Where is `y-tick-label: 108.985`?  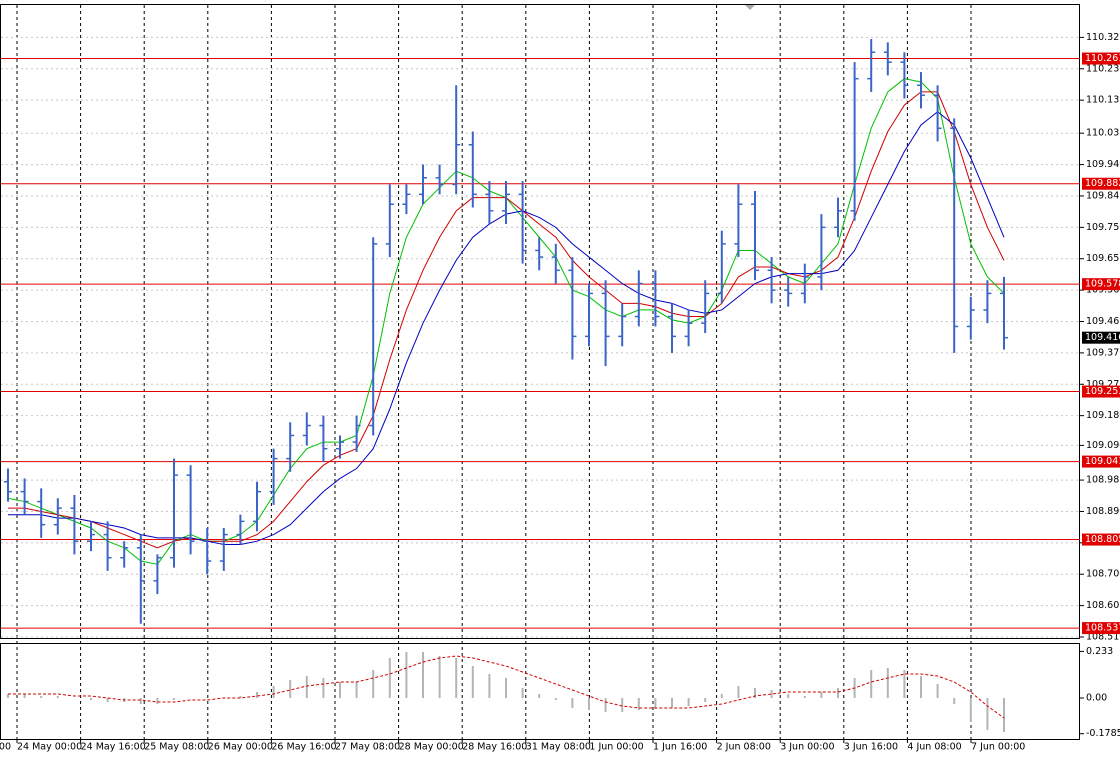
y-tick-label: 108.985 is located at coordinates (1103, 480).